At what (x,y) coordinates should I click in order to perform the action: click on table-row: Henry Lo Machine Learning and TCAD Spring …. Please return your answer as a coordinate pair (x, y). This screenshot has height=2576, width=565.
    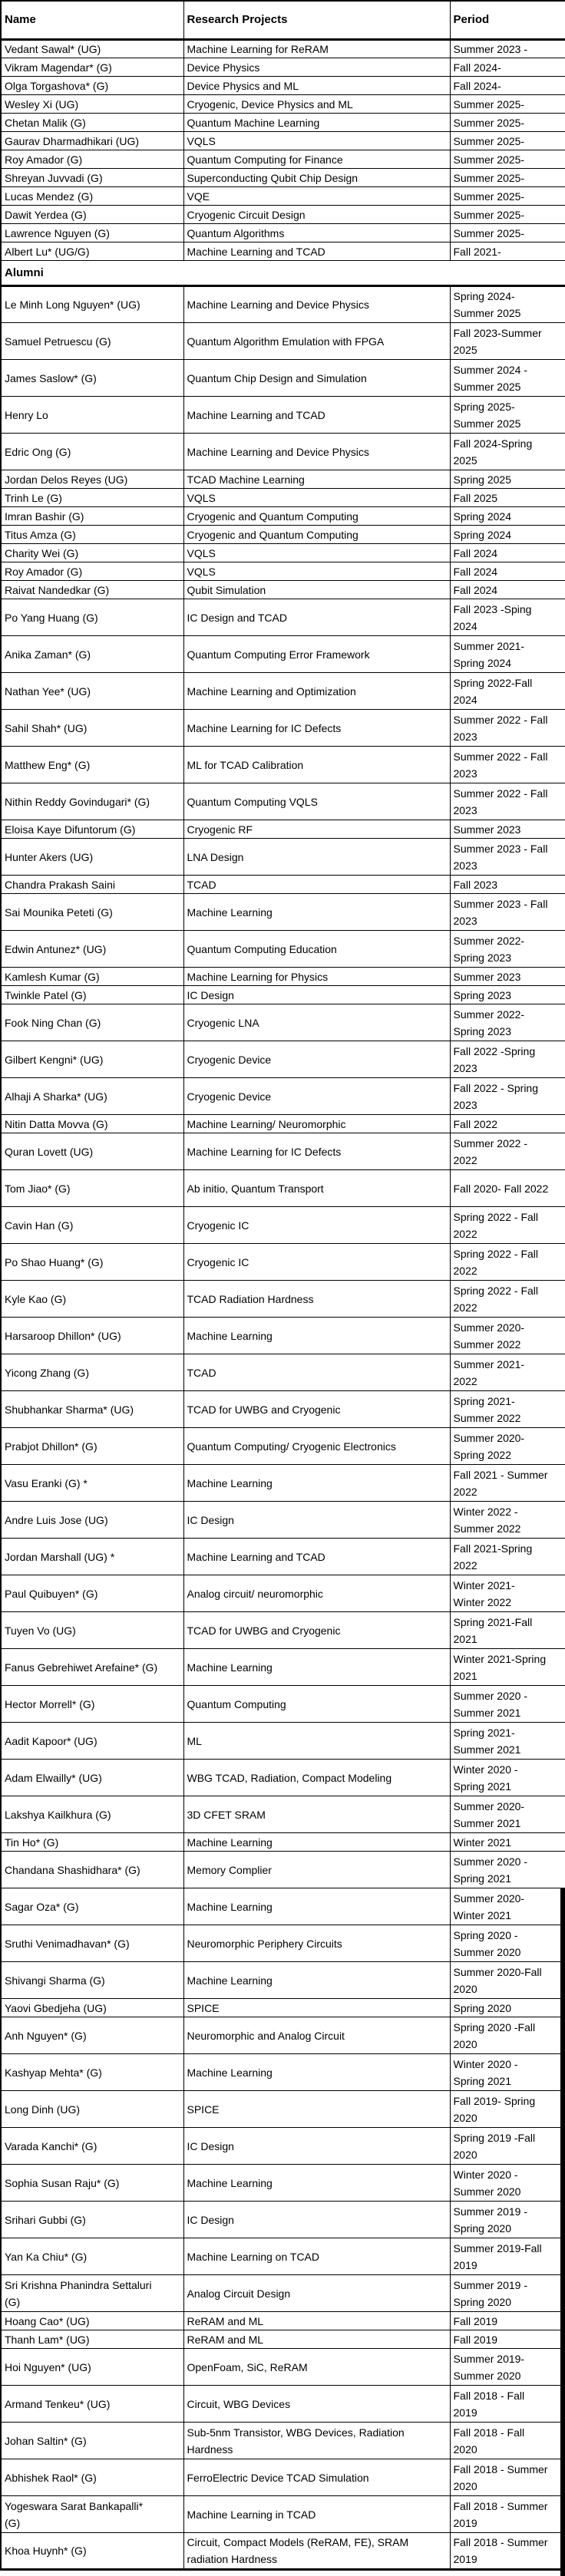
    Looking at the image, I should click on (282, 415).